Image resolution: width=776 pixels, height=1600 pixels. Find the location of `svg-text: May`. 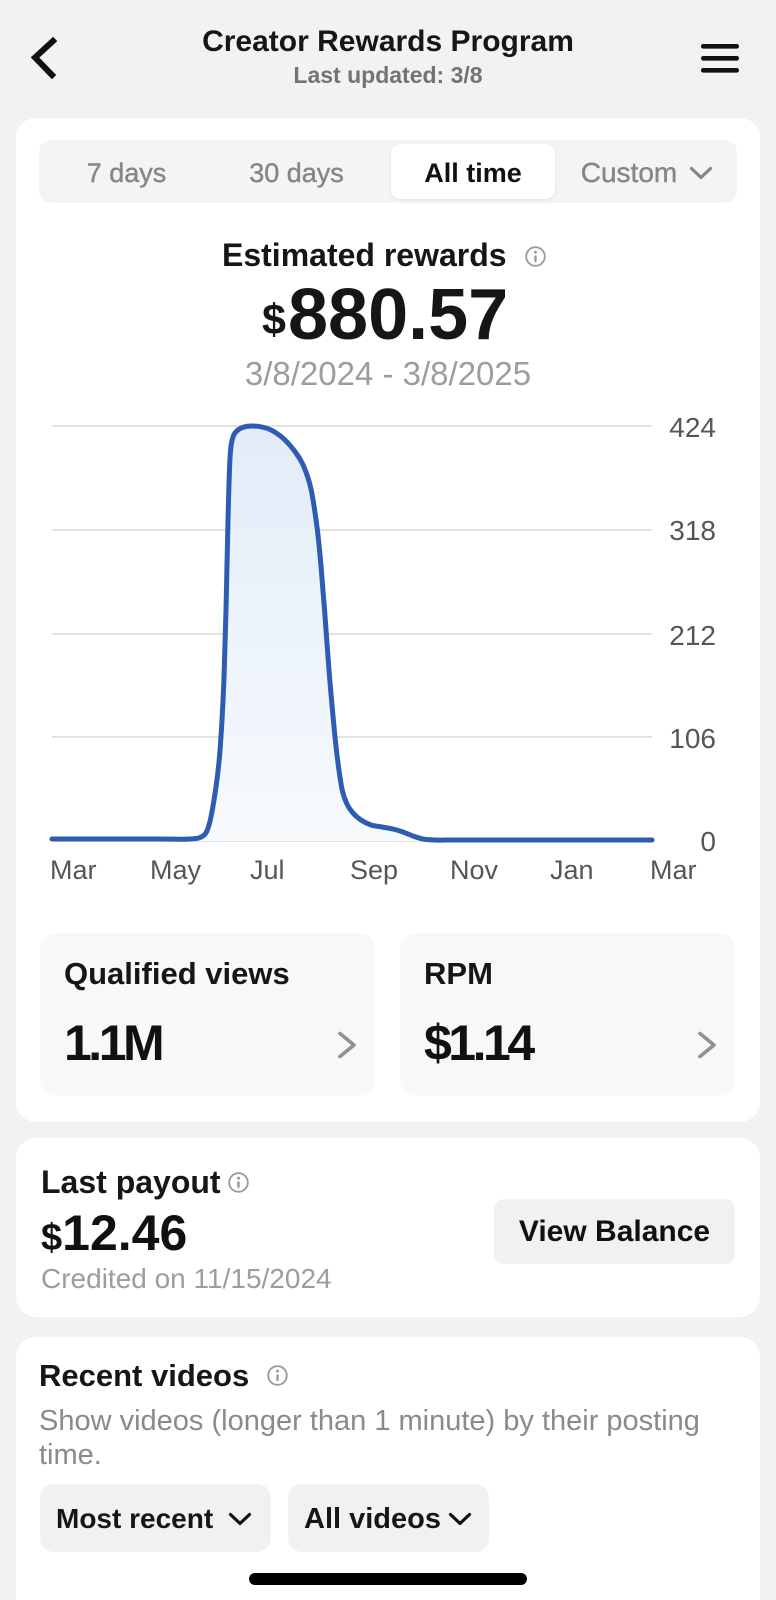

svg-text: May is located at coordinates (176, 870).